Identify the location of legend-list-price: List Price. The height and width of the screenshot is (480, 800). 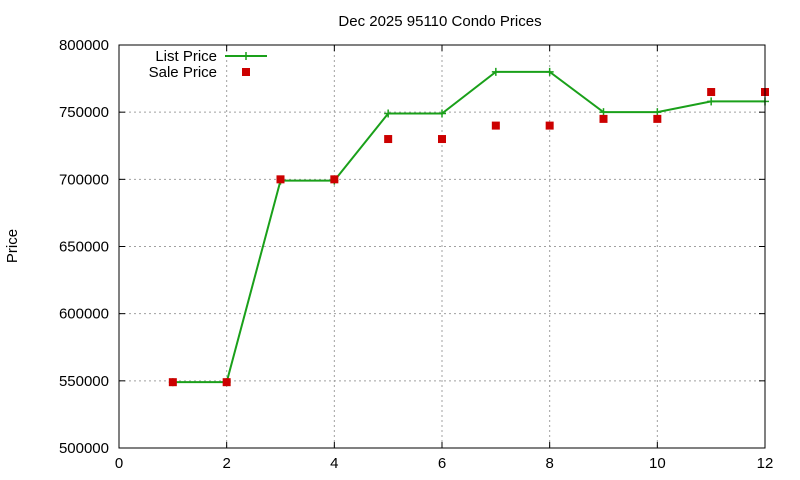
(211, 56).